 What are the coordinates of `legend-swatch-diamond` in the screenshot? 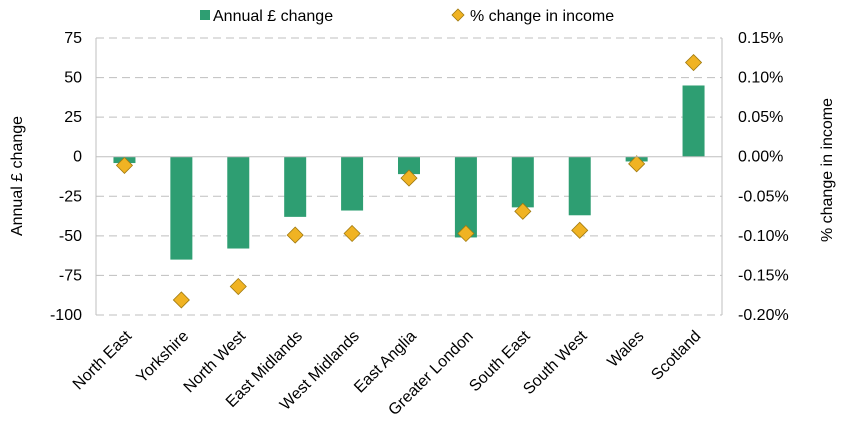 It's located at (458, 15).